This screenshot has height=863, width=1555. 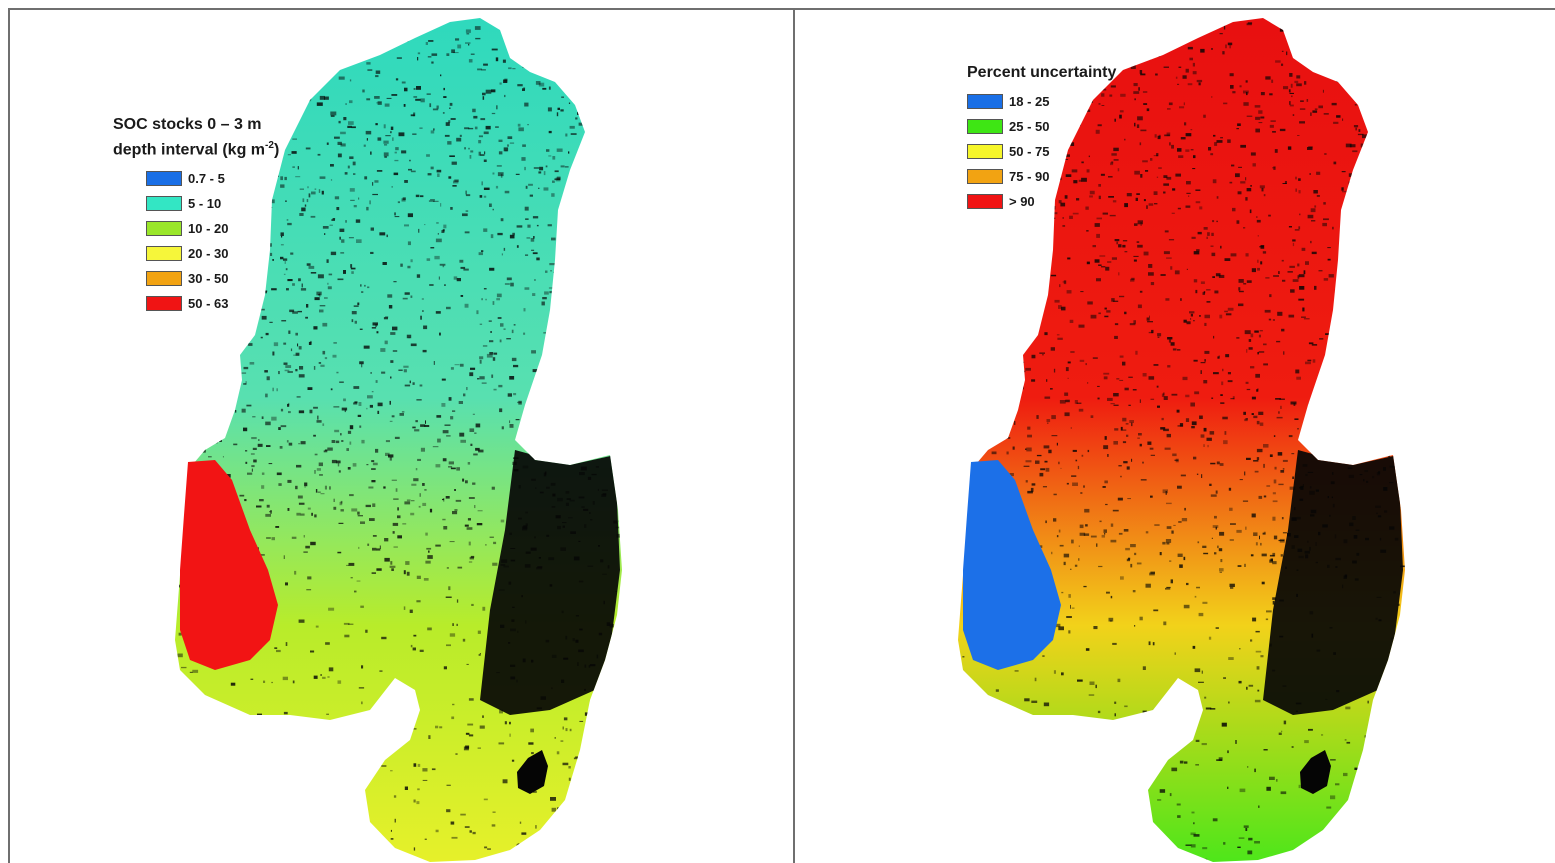 I want to click on legend-label: 50 - 75, so click(x=1029, y=151).